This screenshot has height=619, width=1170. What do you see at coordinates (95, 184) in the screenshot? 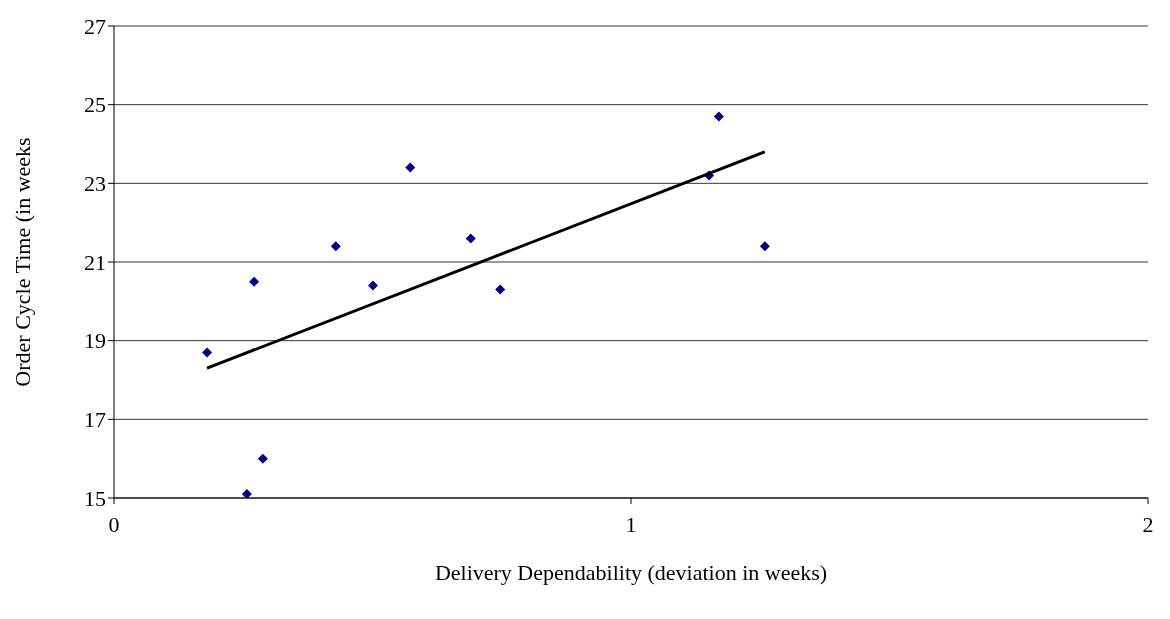
I see `y-tick-label: 23` at bounding box center [95, 184].